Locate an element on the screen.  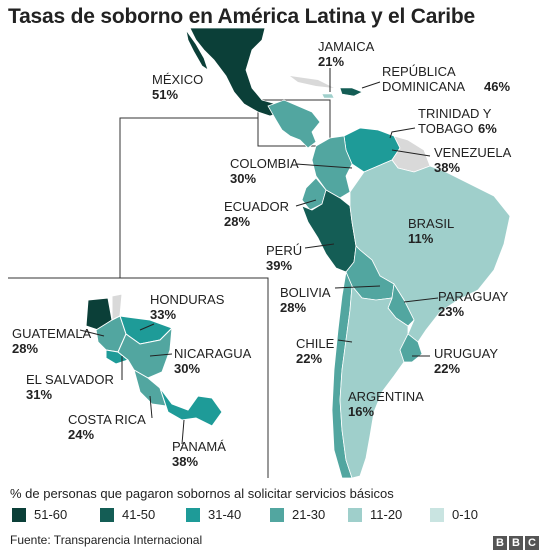
baja-shape is located at coordinates (197, 50).